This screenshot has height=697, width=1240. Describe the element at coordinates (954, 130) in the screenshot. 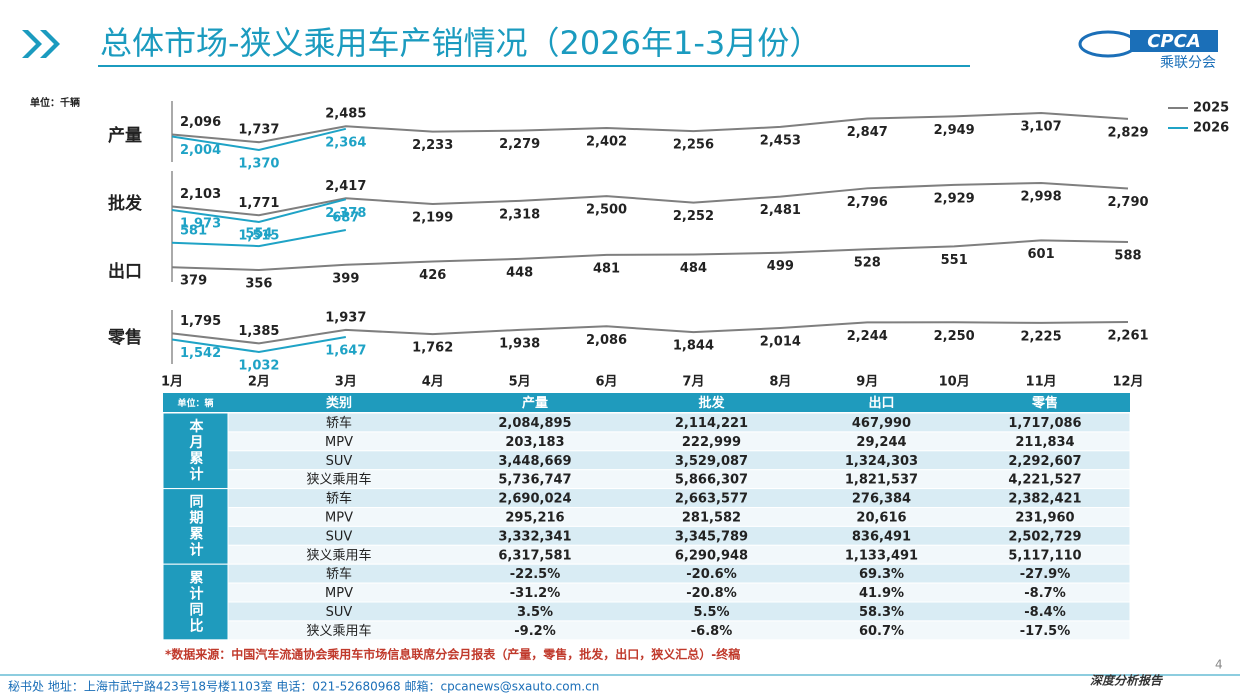

I see `data-label: 2,949` at that location.